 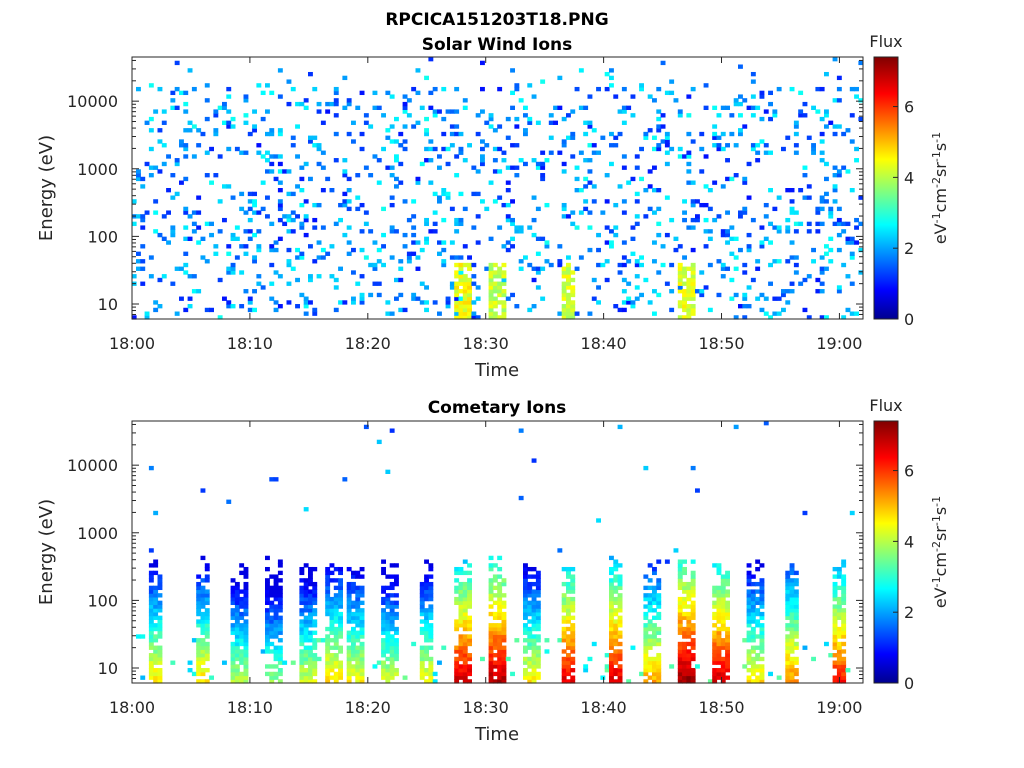 I want to click on panel-title-cometary: Cometary Ions, so click(x=497, y=408).